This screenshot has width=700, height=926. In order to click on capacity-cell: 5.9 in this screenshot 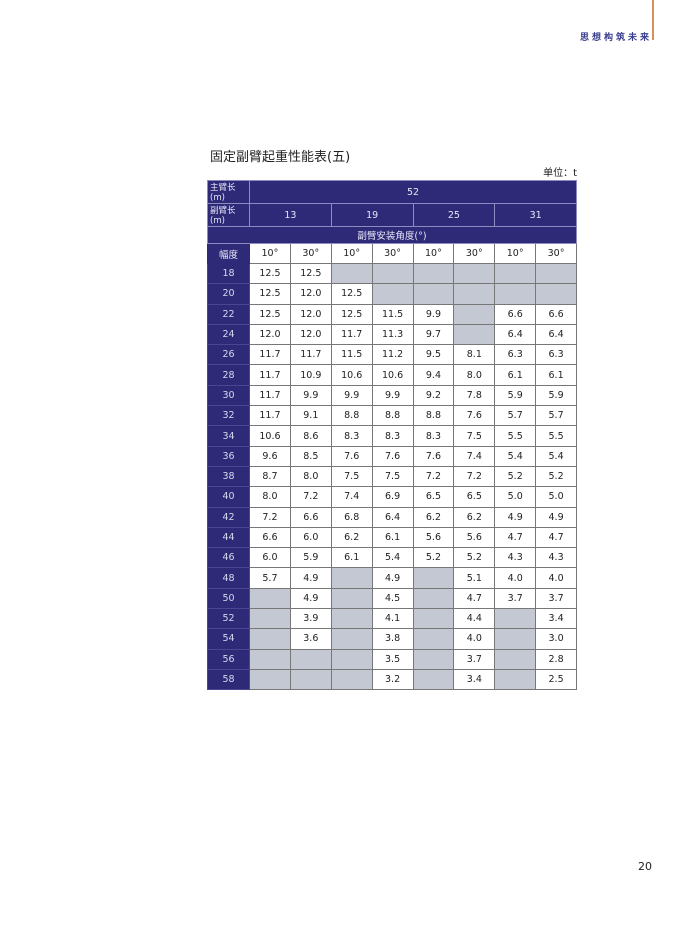, I will do `click(556, 395)`.